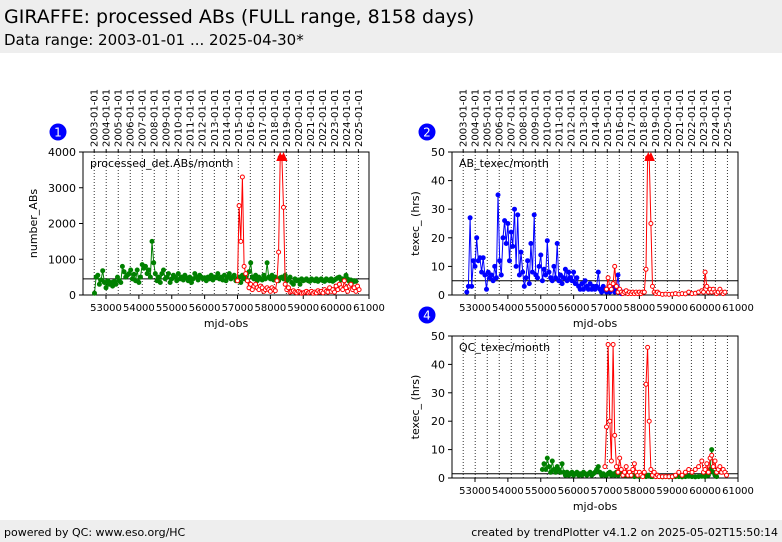 The image size is (782, 542). Describe the element at coordinates (62, 259) in the screenshot. I see `y-tick-label: 1000` at that location.